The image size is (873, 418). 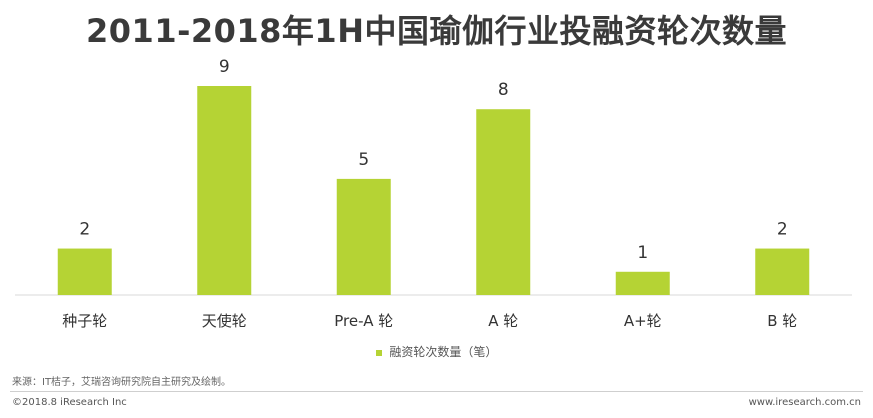 What do you see at coordinates (436, 391) in the screenshot?
I see `footer-divider` at bounding box center [436, 391].